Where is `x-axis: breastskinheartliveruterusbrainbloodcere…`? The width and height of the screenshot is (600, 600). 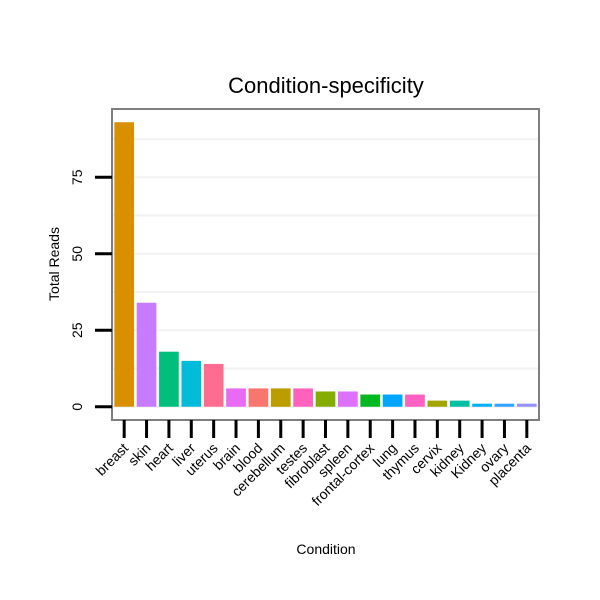
x-axis: breastskinheartliveruterusbrainbloodcere… is located at coordinates (313, 464).